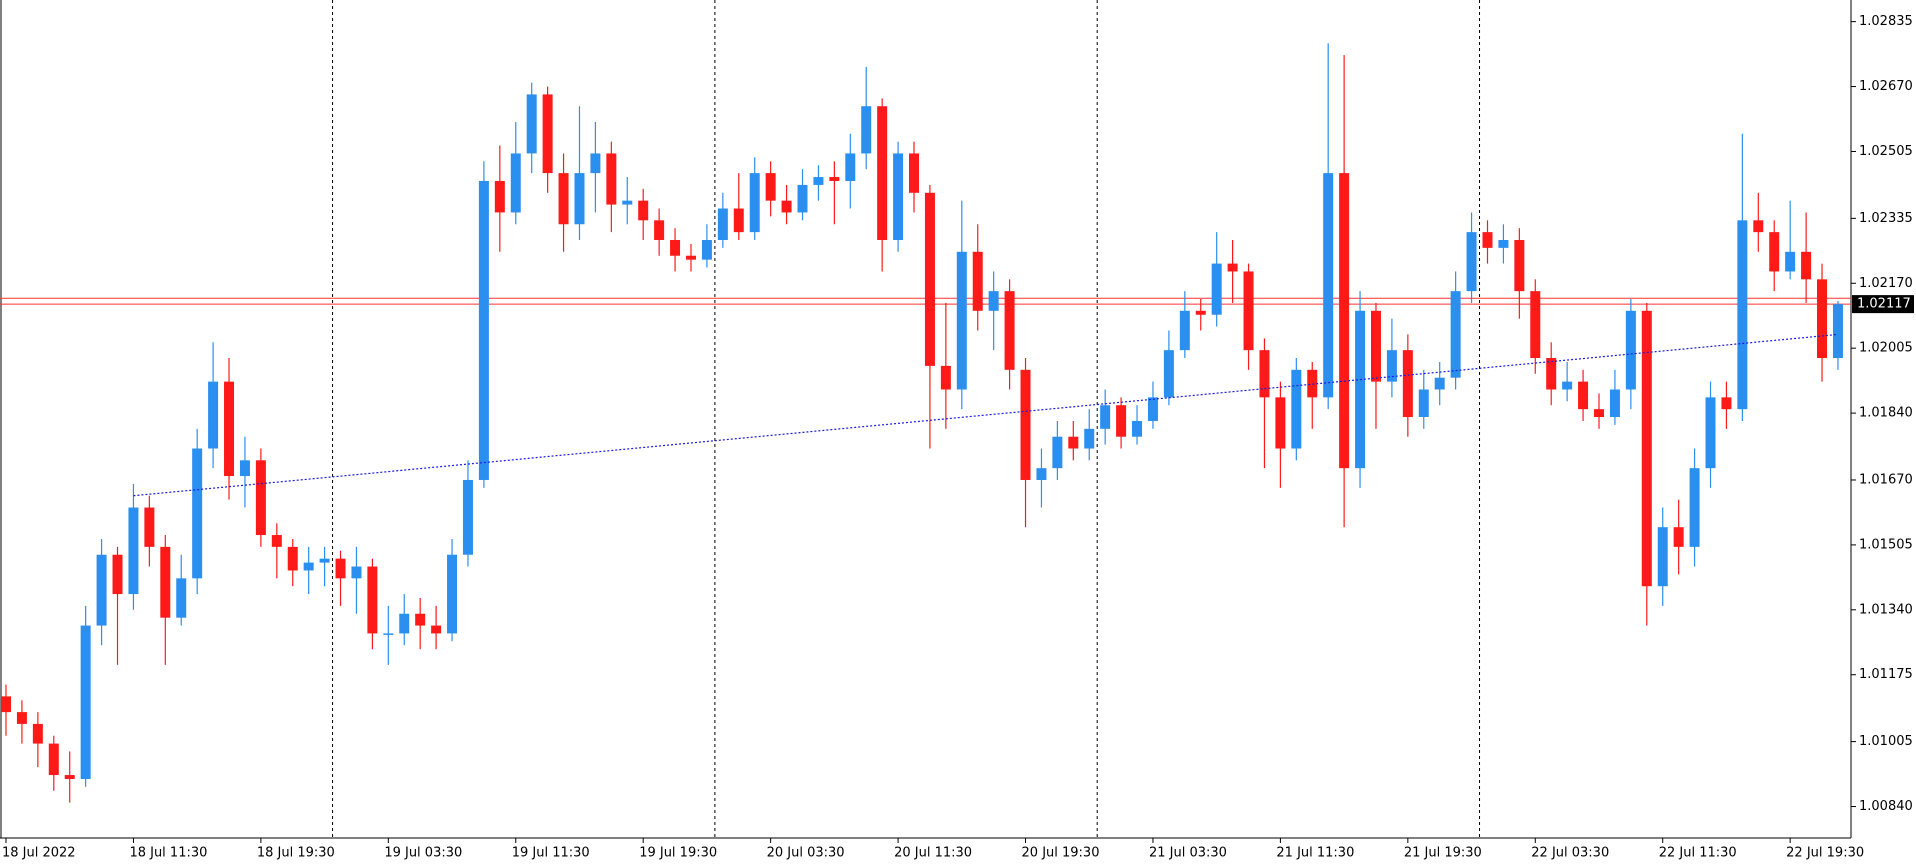  I want to click on y-tick-label: 1.02835, so click(1886, 21).